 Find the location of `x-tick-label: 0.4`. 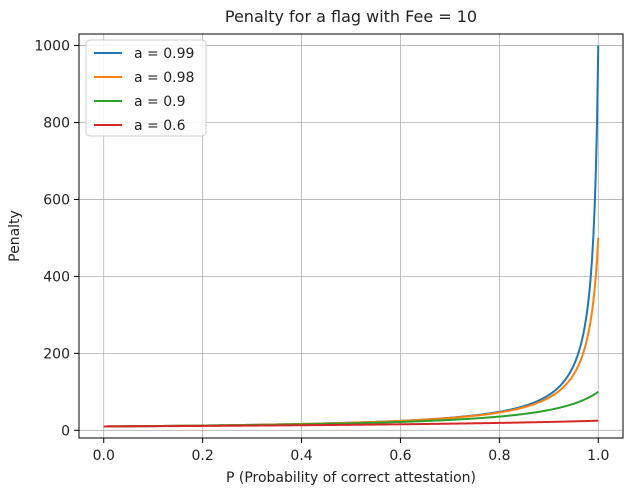

x-tick-label: 0.4 is located at coordinates (301, 456).